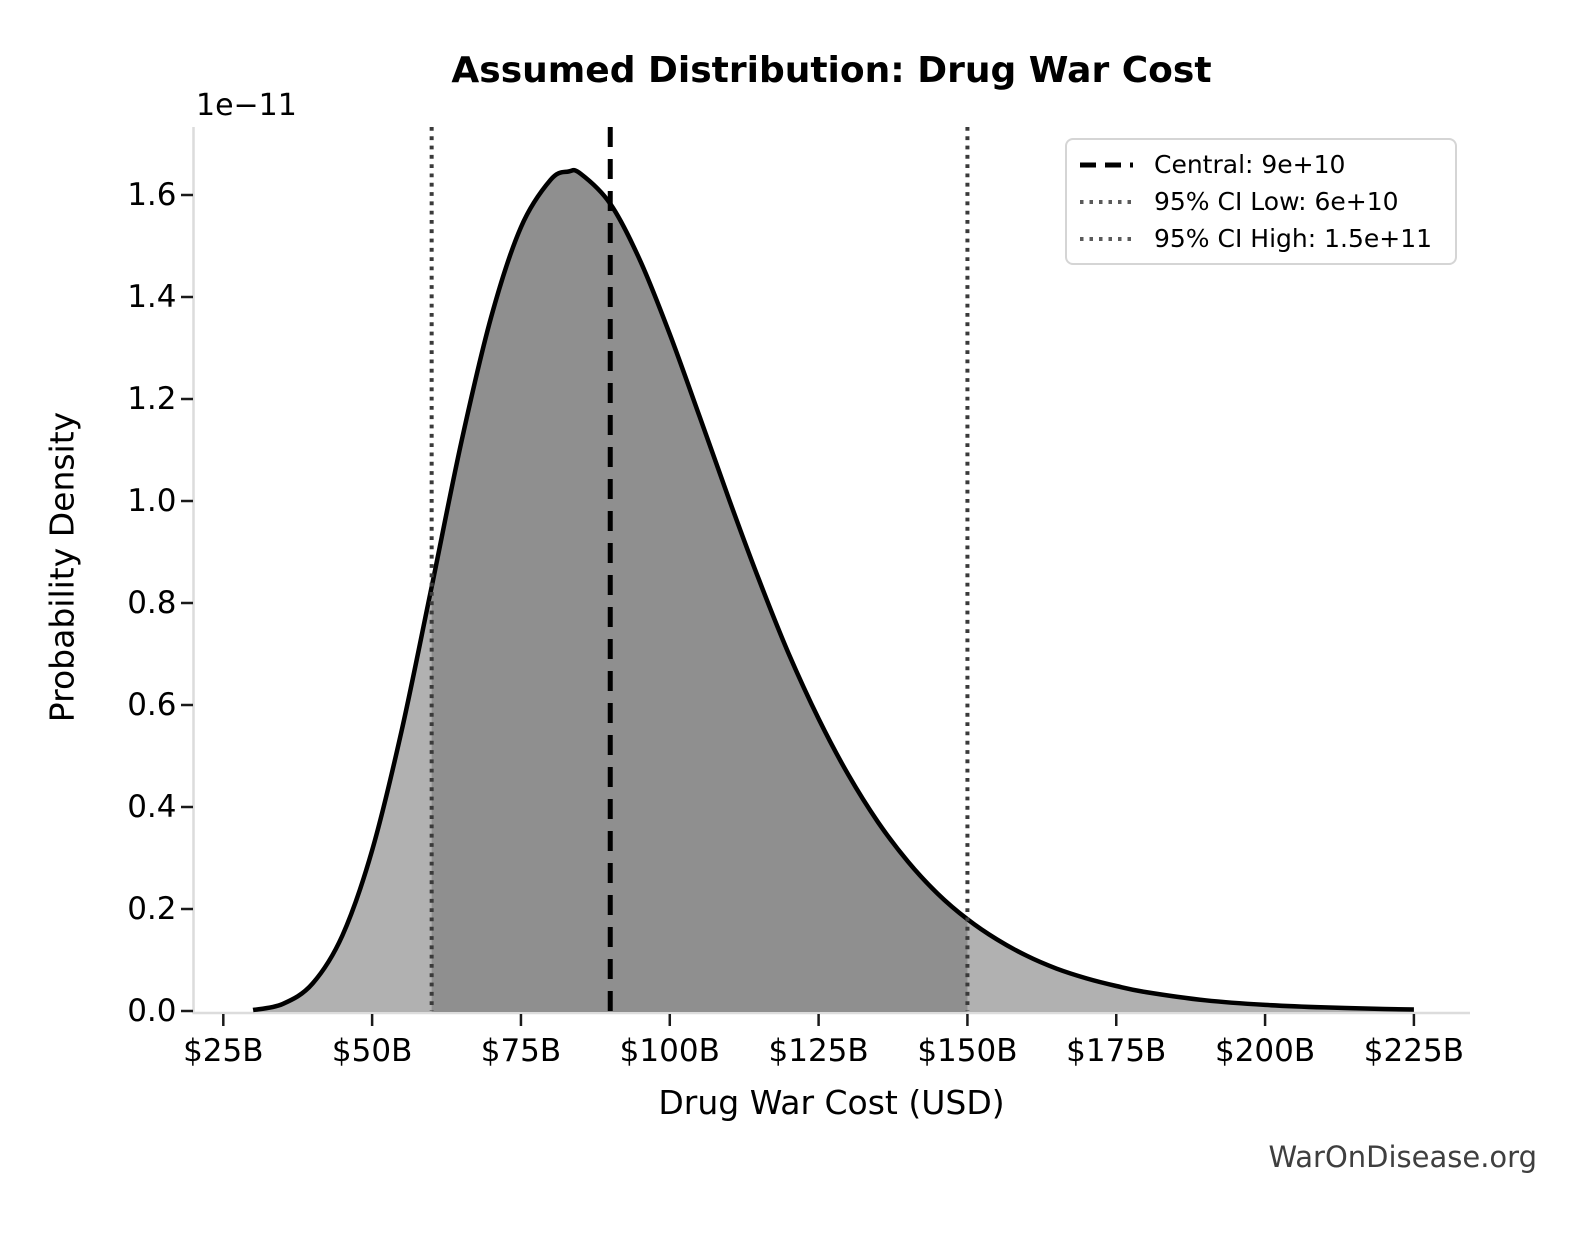  What do you see at coordinates (1413, 1051) in the screenshot?
I see `x-tick-label: $225B` at bounding box center [1413, 1051].